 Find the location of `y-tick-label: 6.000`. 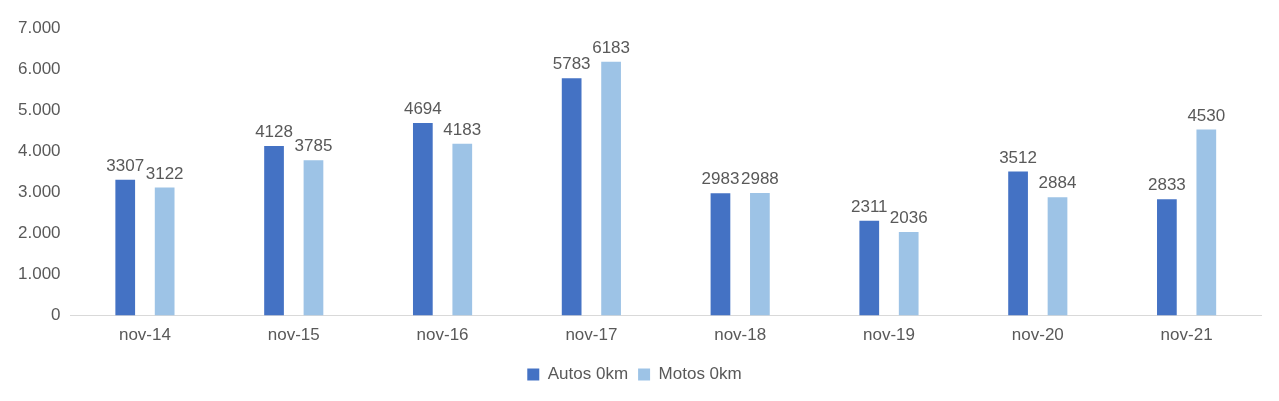

y-tick-label: 6.000 is located at coordinates (39, 68).